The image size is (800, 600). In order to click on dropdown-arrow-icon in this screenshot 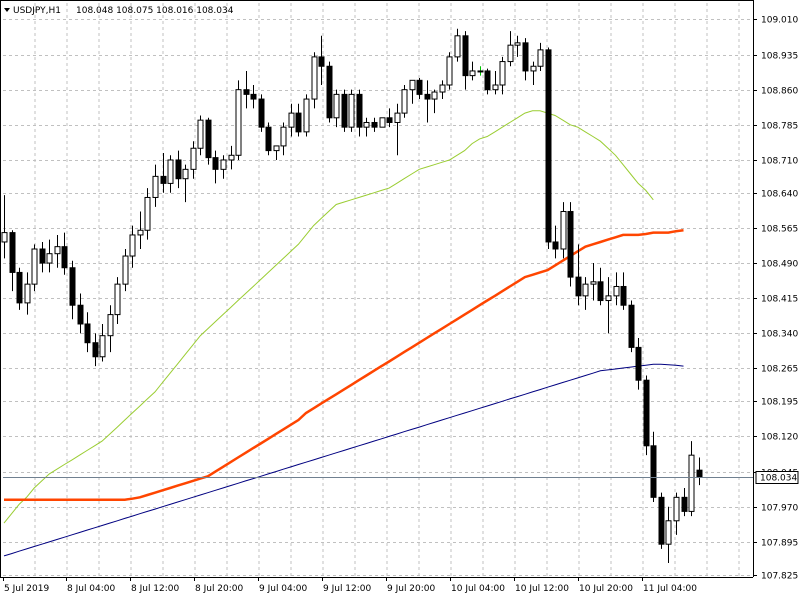, I will do `click(7, 10)`.